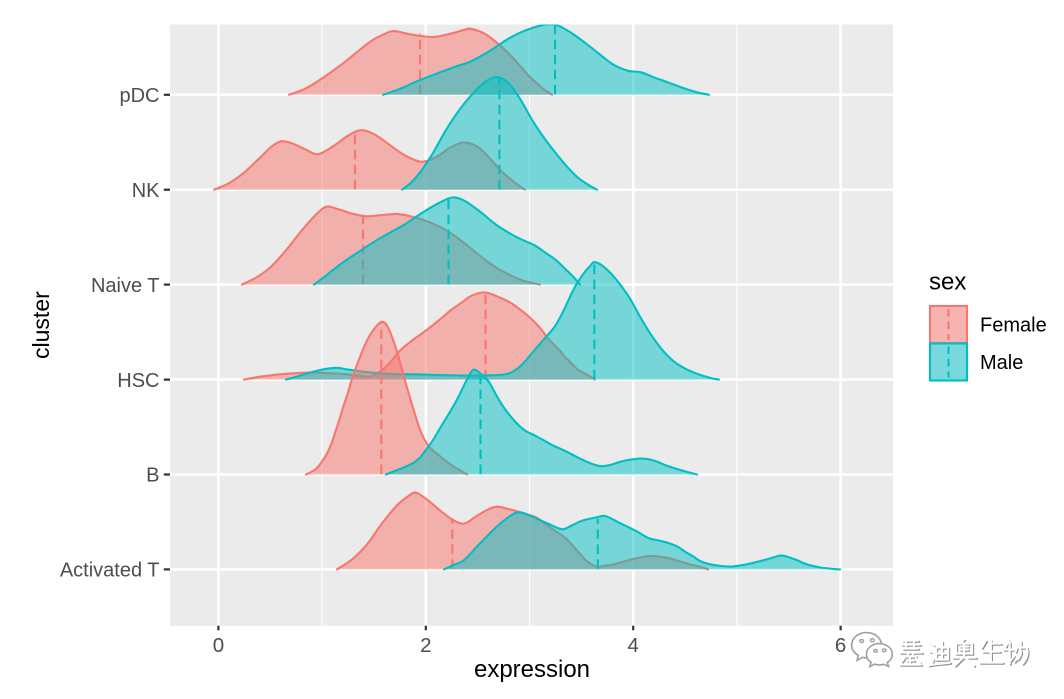 Image resolution: width=1064 pixels, height=699 pixels. Describe the element at coordinates (1013, 326) in the screenshot. I see `svg-text: Female` at that location.